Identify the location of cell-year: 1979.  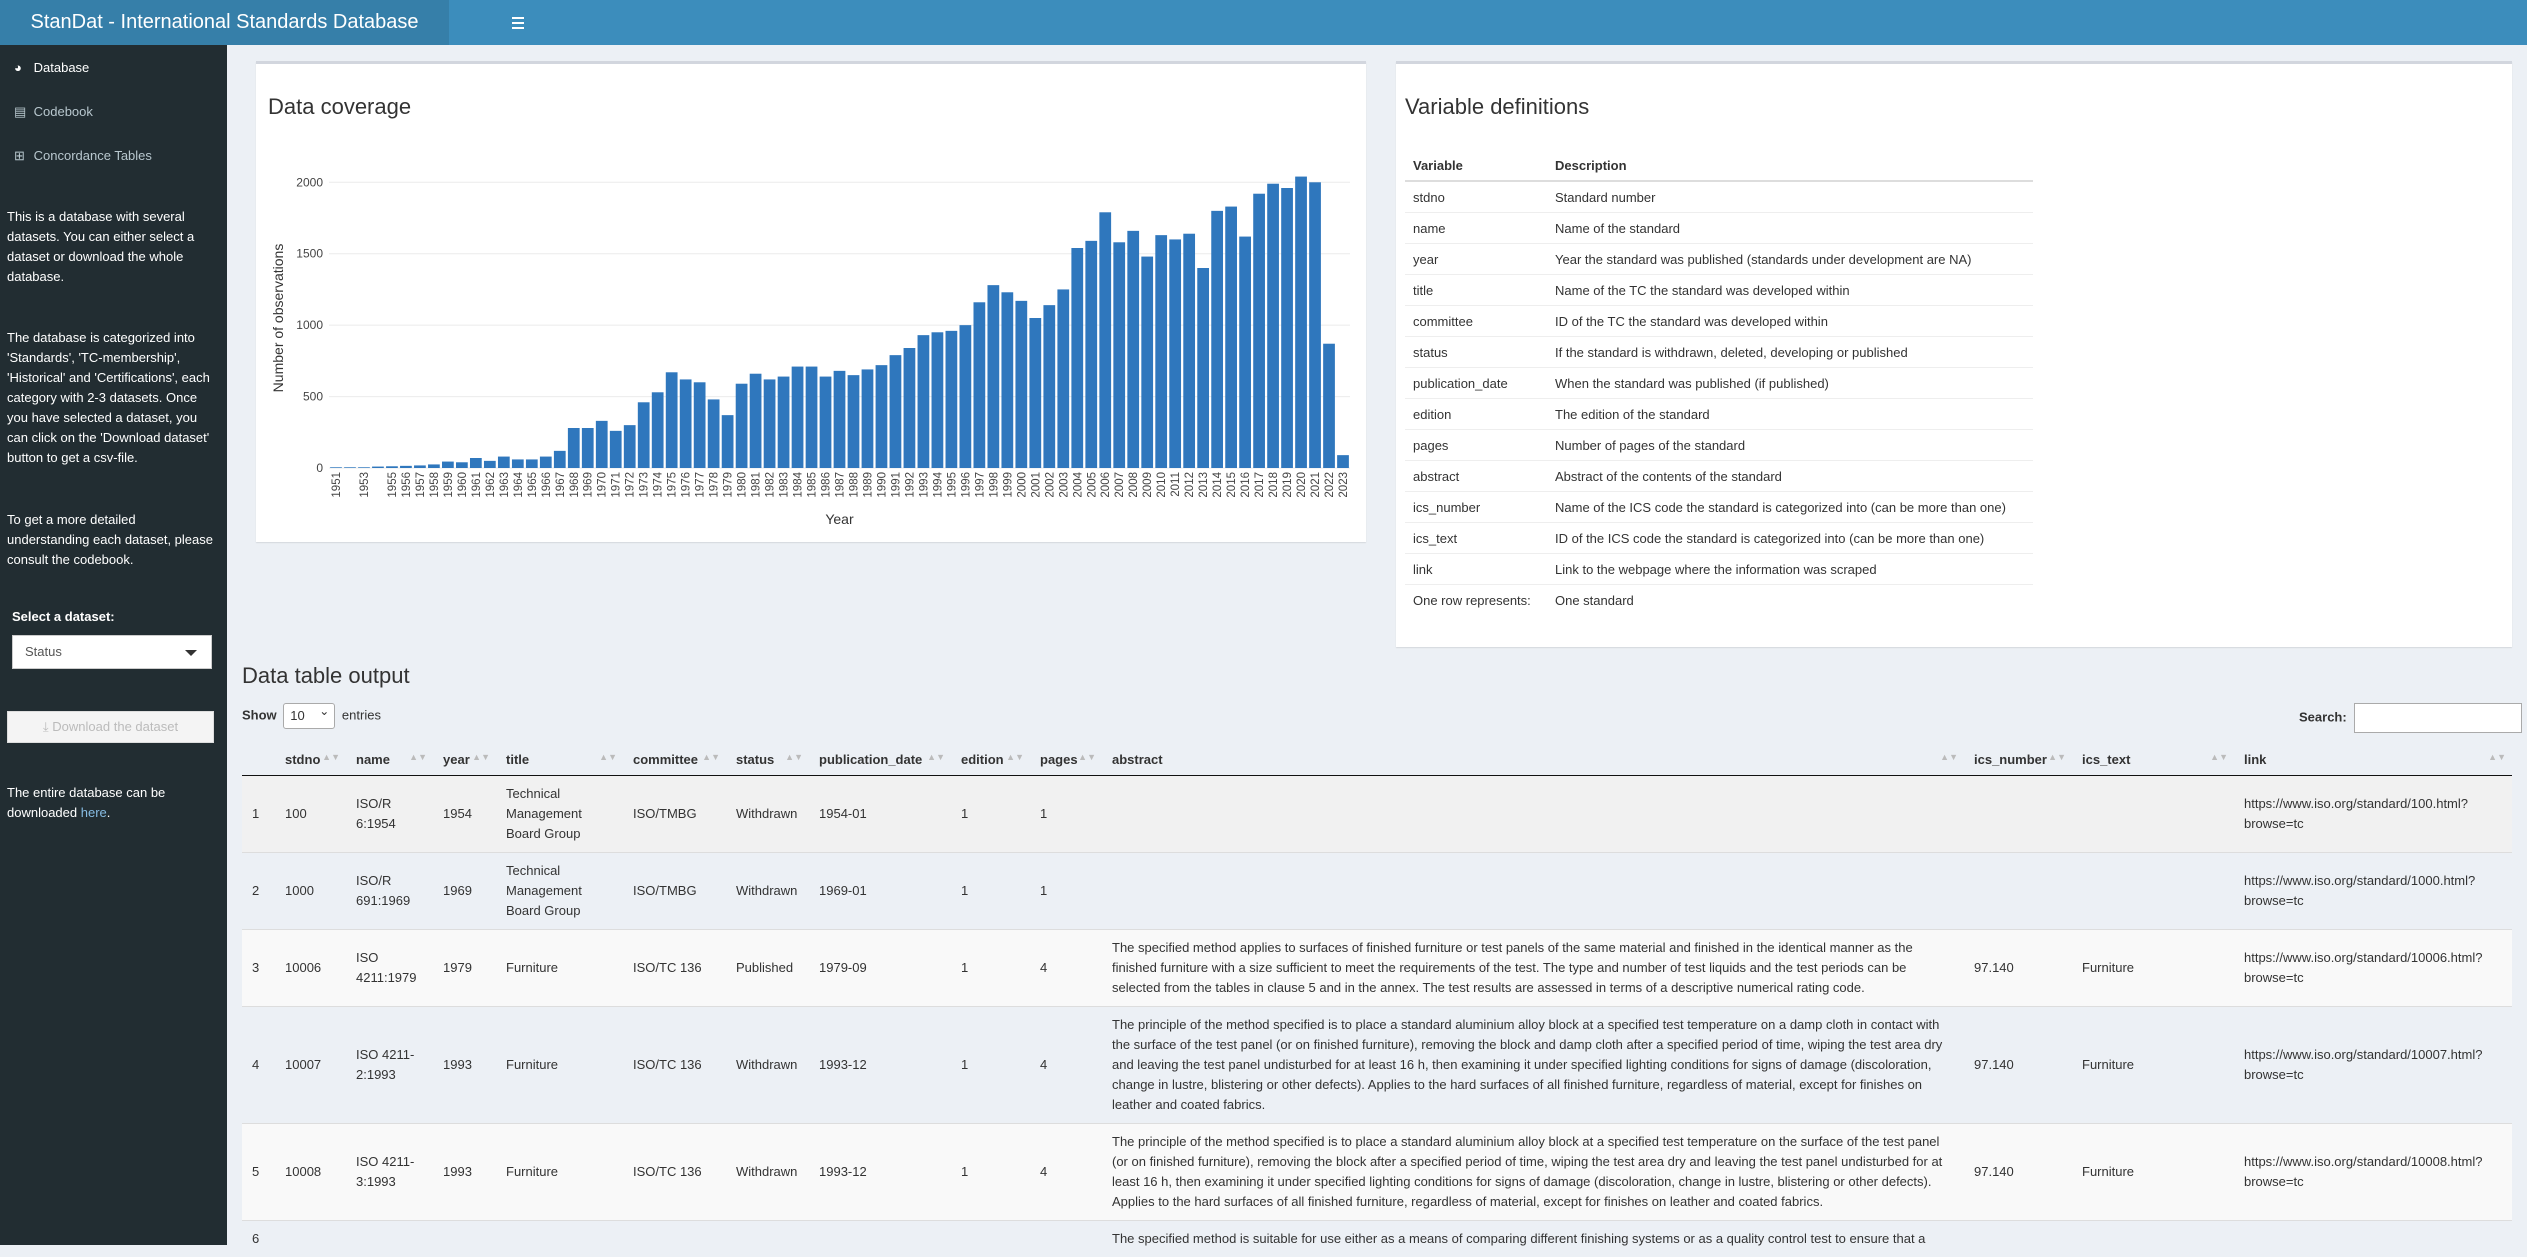
(464, 968).